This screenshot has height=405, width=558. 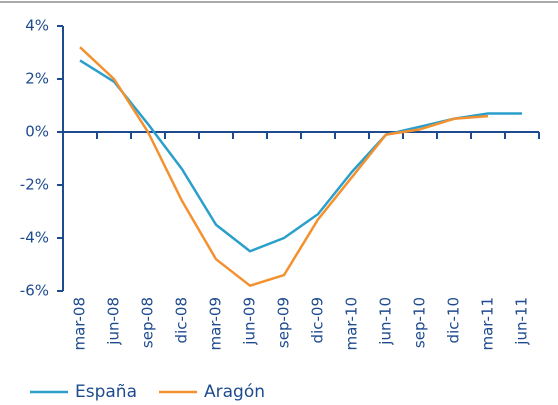 I want to click on x-tick-label: sep-08, so click(x=148, y=322).